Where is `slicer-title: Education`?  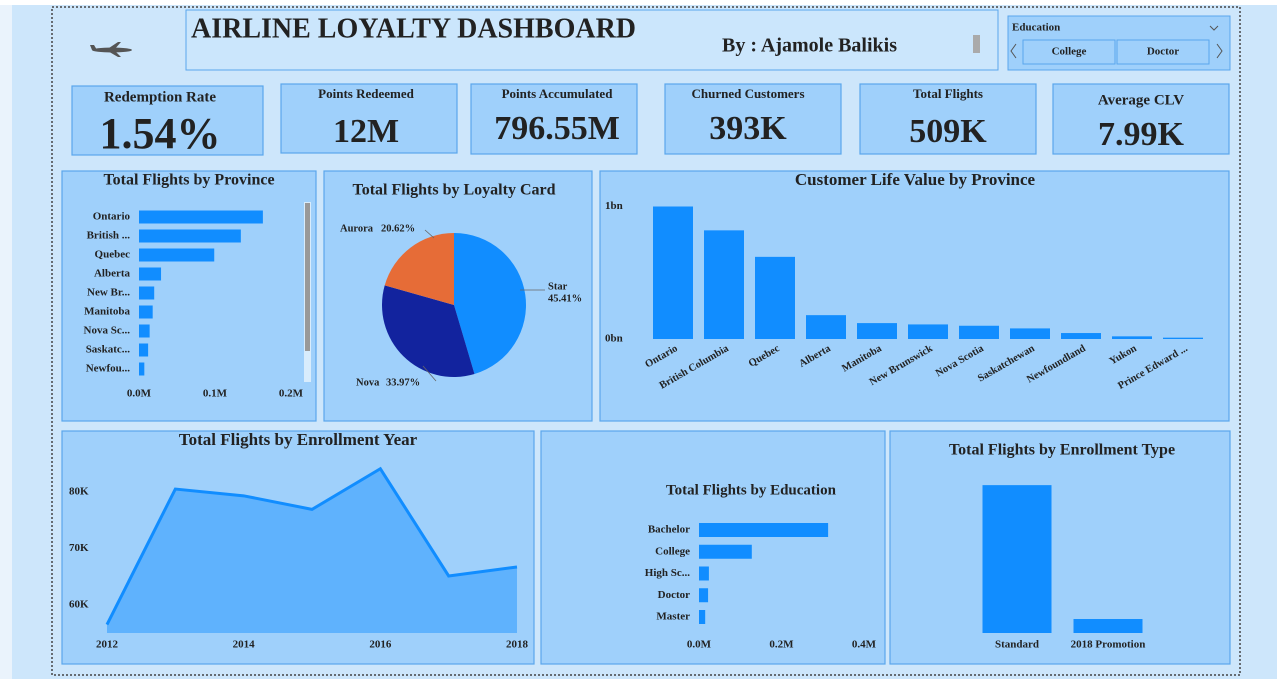 slicer-title: Education is located at coordinates (1036, 28).